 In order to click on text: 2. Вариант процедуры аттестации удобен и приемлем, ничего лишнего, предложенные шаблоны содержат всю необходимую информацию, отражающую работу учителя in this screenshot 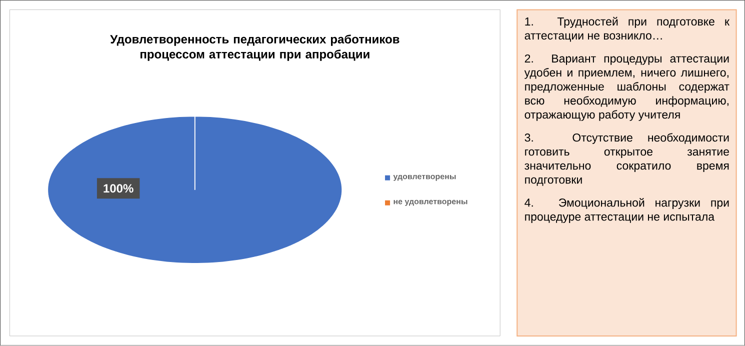, I will do `click(627, 88)`.